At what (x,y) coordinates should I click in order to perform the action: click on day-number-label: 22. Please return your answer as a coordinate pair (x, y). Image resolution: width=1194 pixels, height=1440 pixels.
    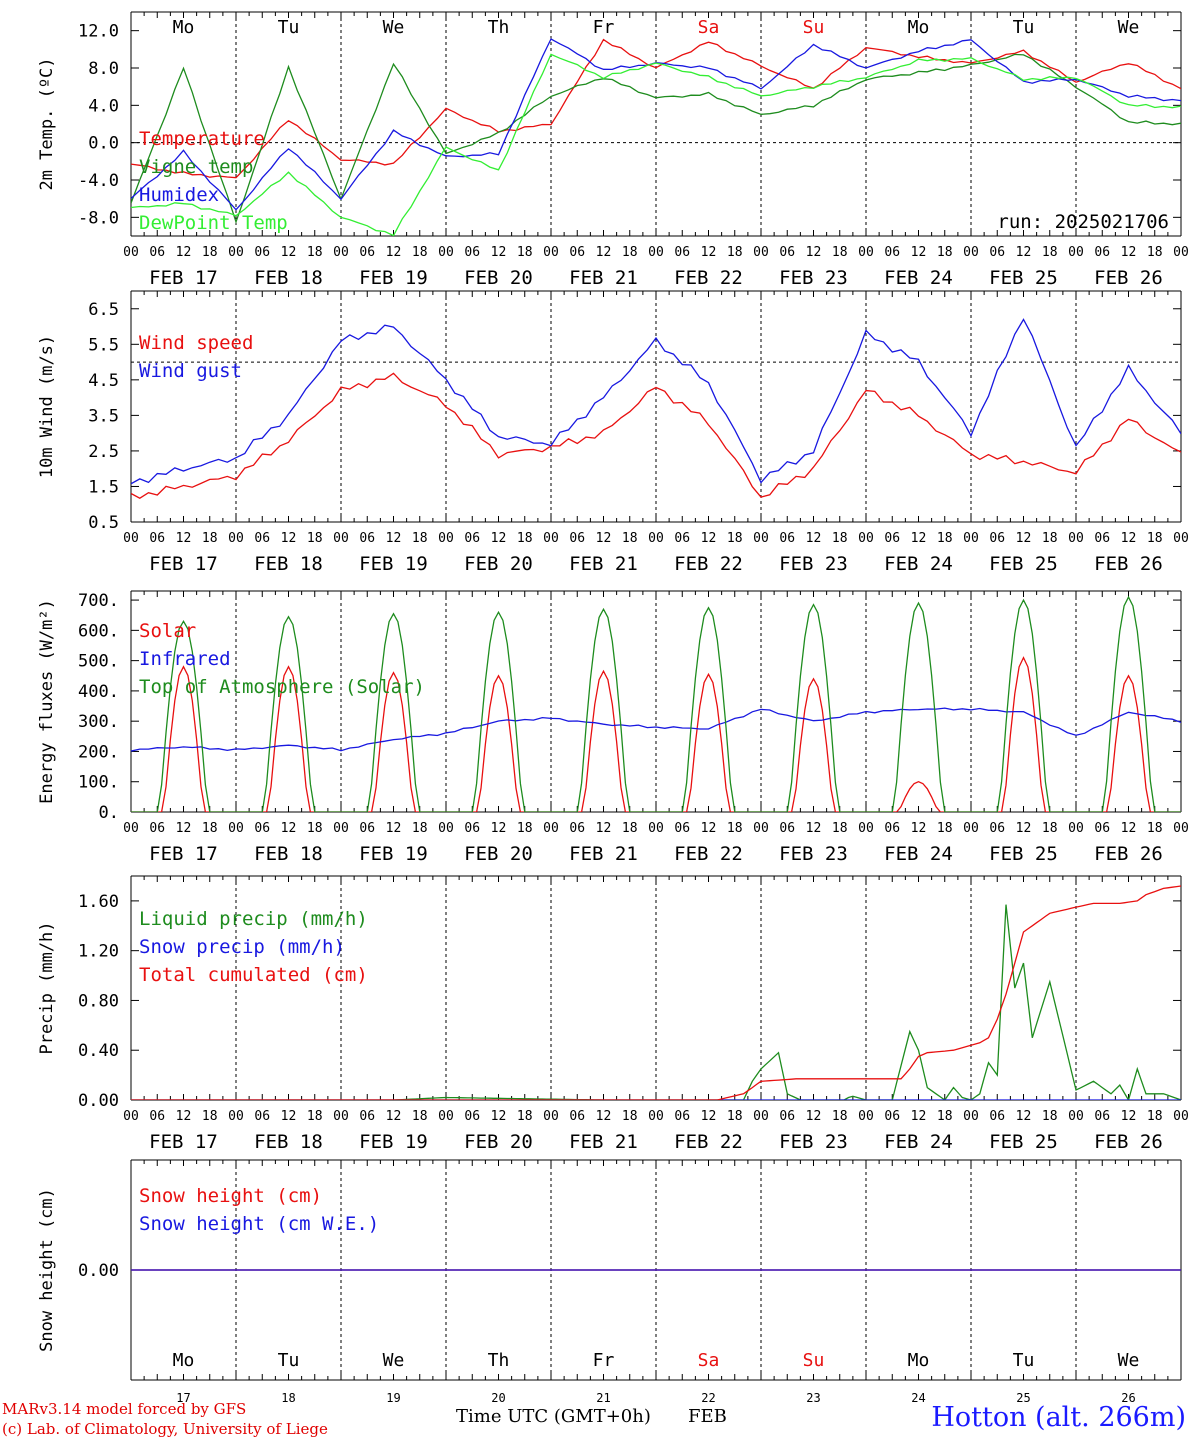
    Looking at the image, I should click on (708, 1398).